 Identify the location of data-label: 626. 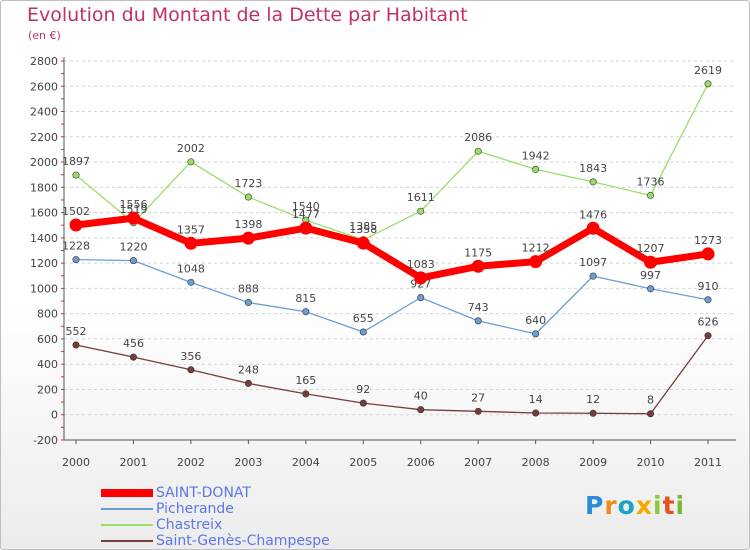
(708, 322).